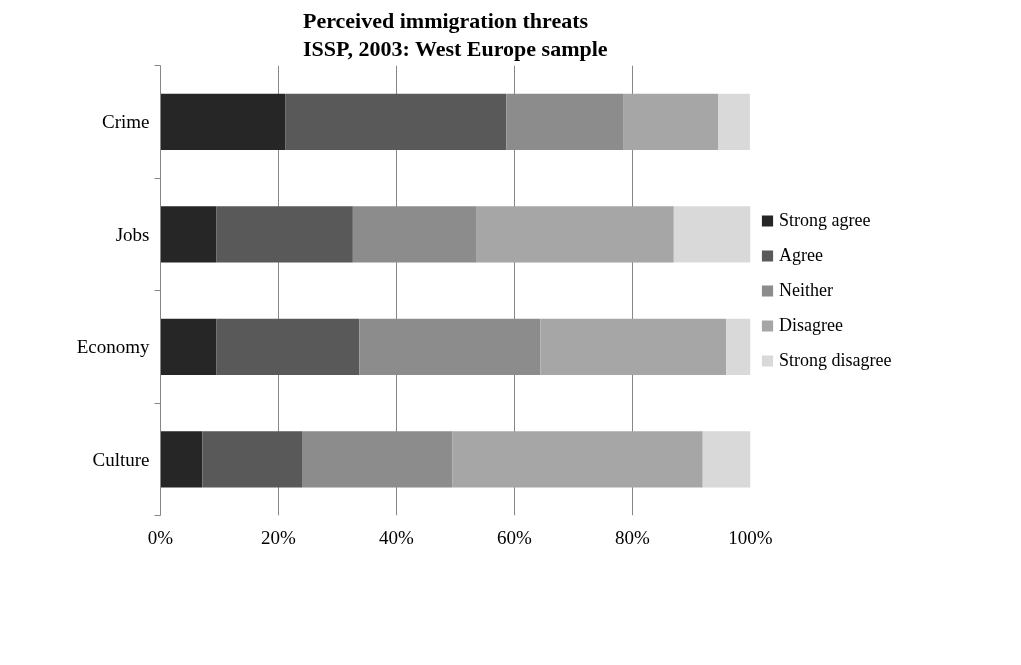 The height and width of the screenshot is (665, 1021). Describe the element at coordinates (835, 360) in the screenshot. I see `legend-label: Strong disagree` at that location.